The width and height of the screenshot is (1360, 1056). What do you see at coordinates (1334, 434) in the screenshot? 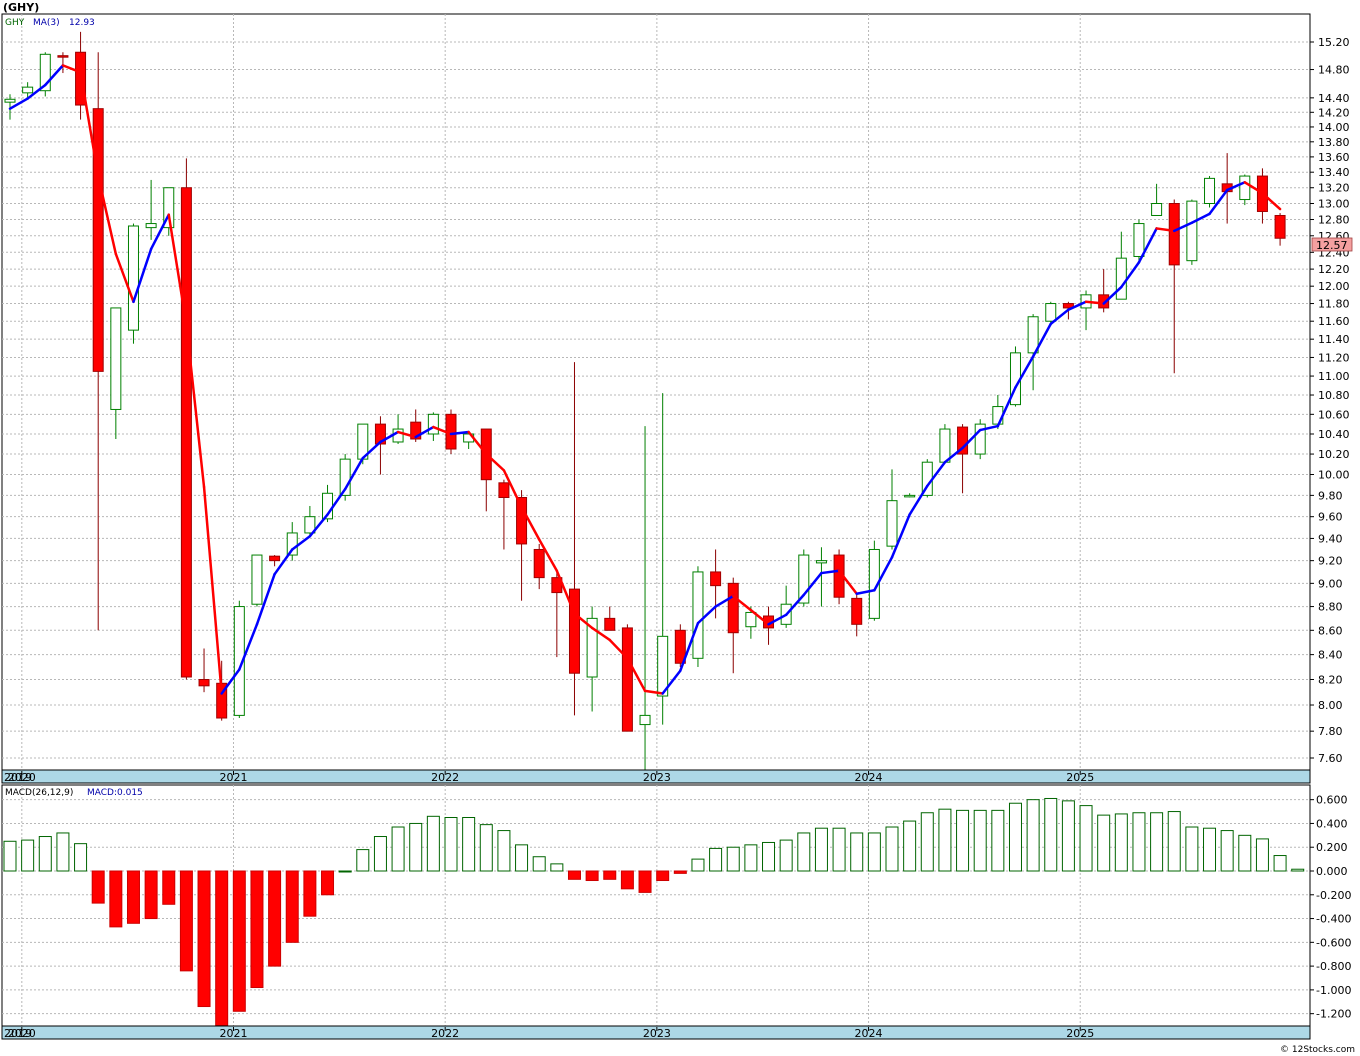
I see `price-tick-label: 10.40` at bounding box center [1334, 434].